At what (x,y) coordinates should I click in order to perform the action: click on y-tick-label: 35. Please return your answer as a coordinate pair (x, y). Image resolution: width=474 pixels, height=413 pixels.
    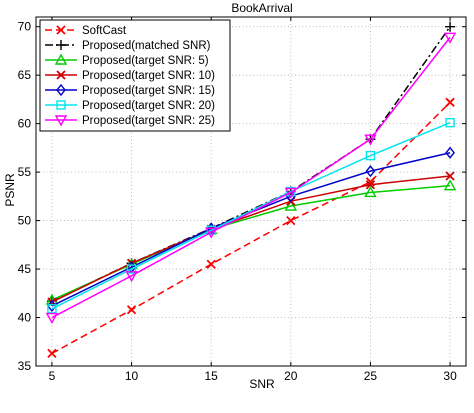
    Looking at the image, I should click on (25, 366).